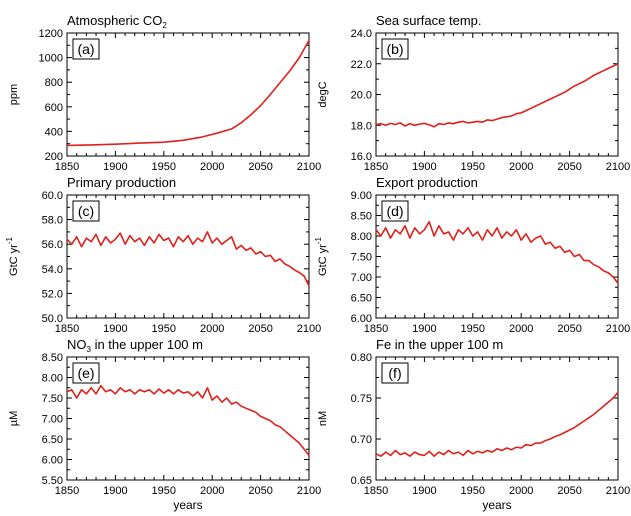 This screenshot has height=516, width=631. What do you see at coordinates (52, 461) in the screenshot?
I see `y-tick-label: 6.00` at bounding box center [52, 461].